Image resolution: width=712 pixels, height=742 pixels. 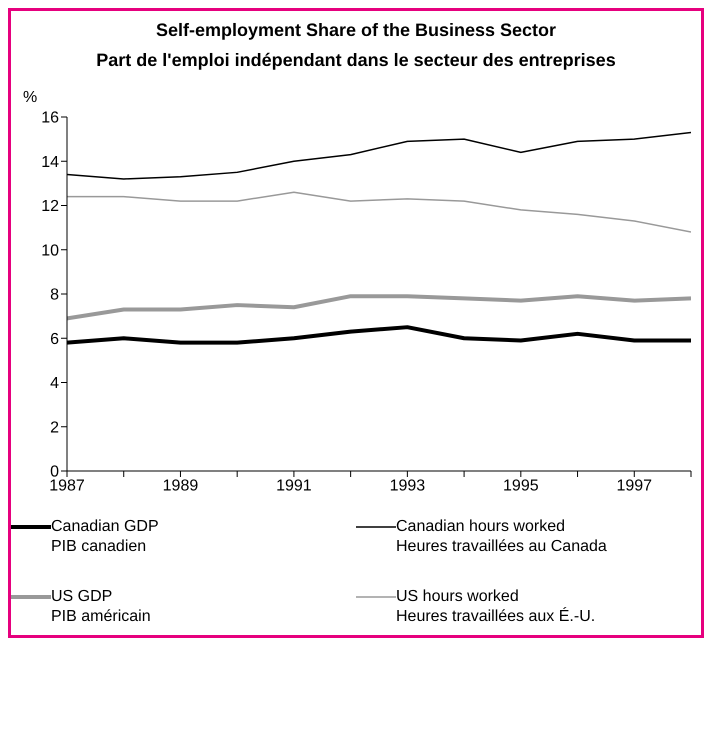 I want to click on legend-label: Canadian hours worked Heures travaillées au Canada, so click(x=501, y=537).